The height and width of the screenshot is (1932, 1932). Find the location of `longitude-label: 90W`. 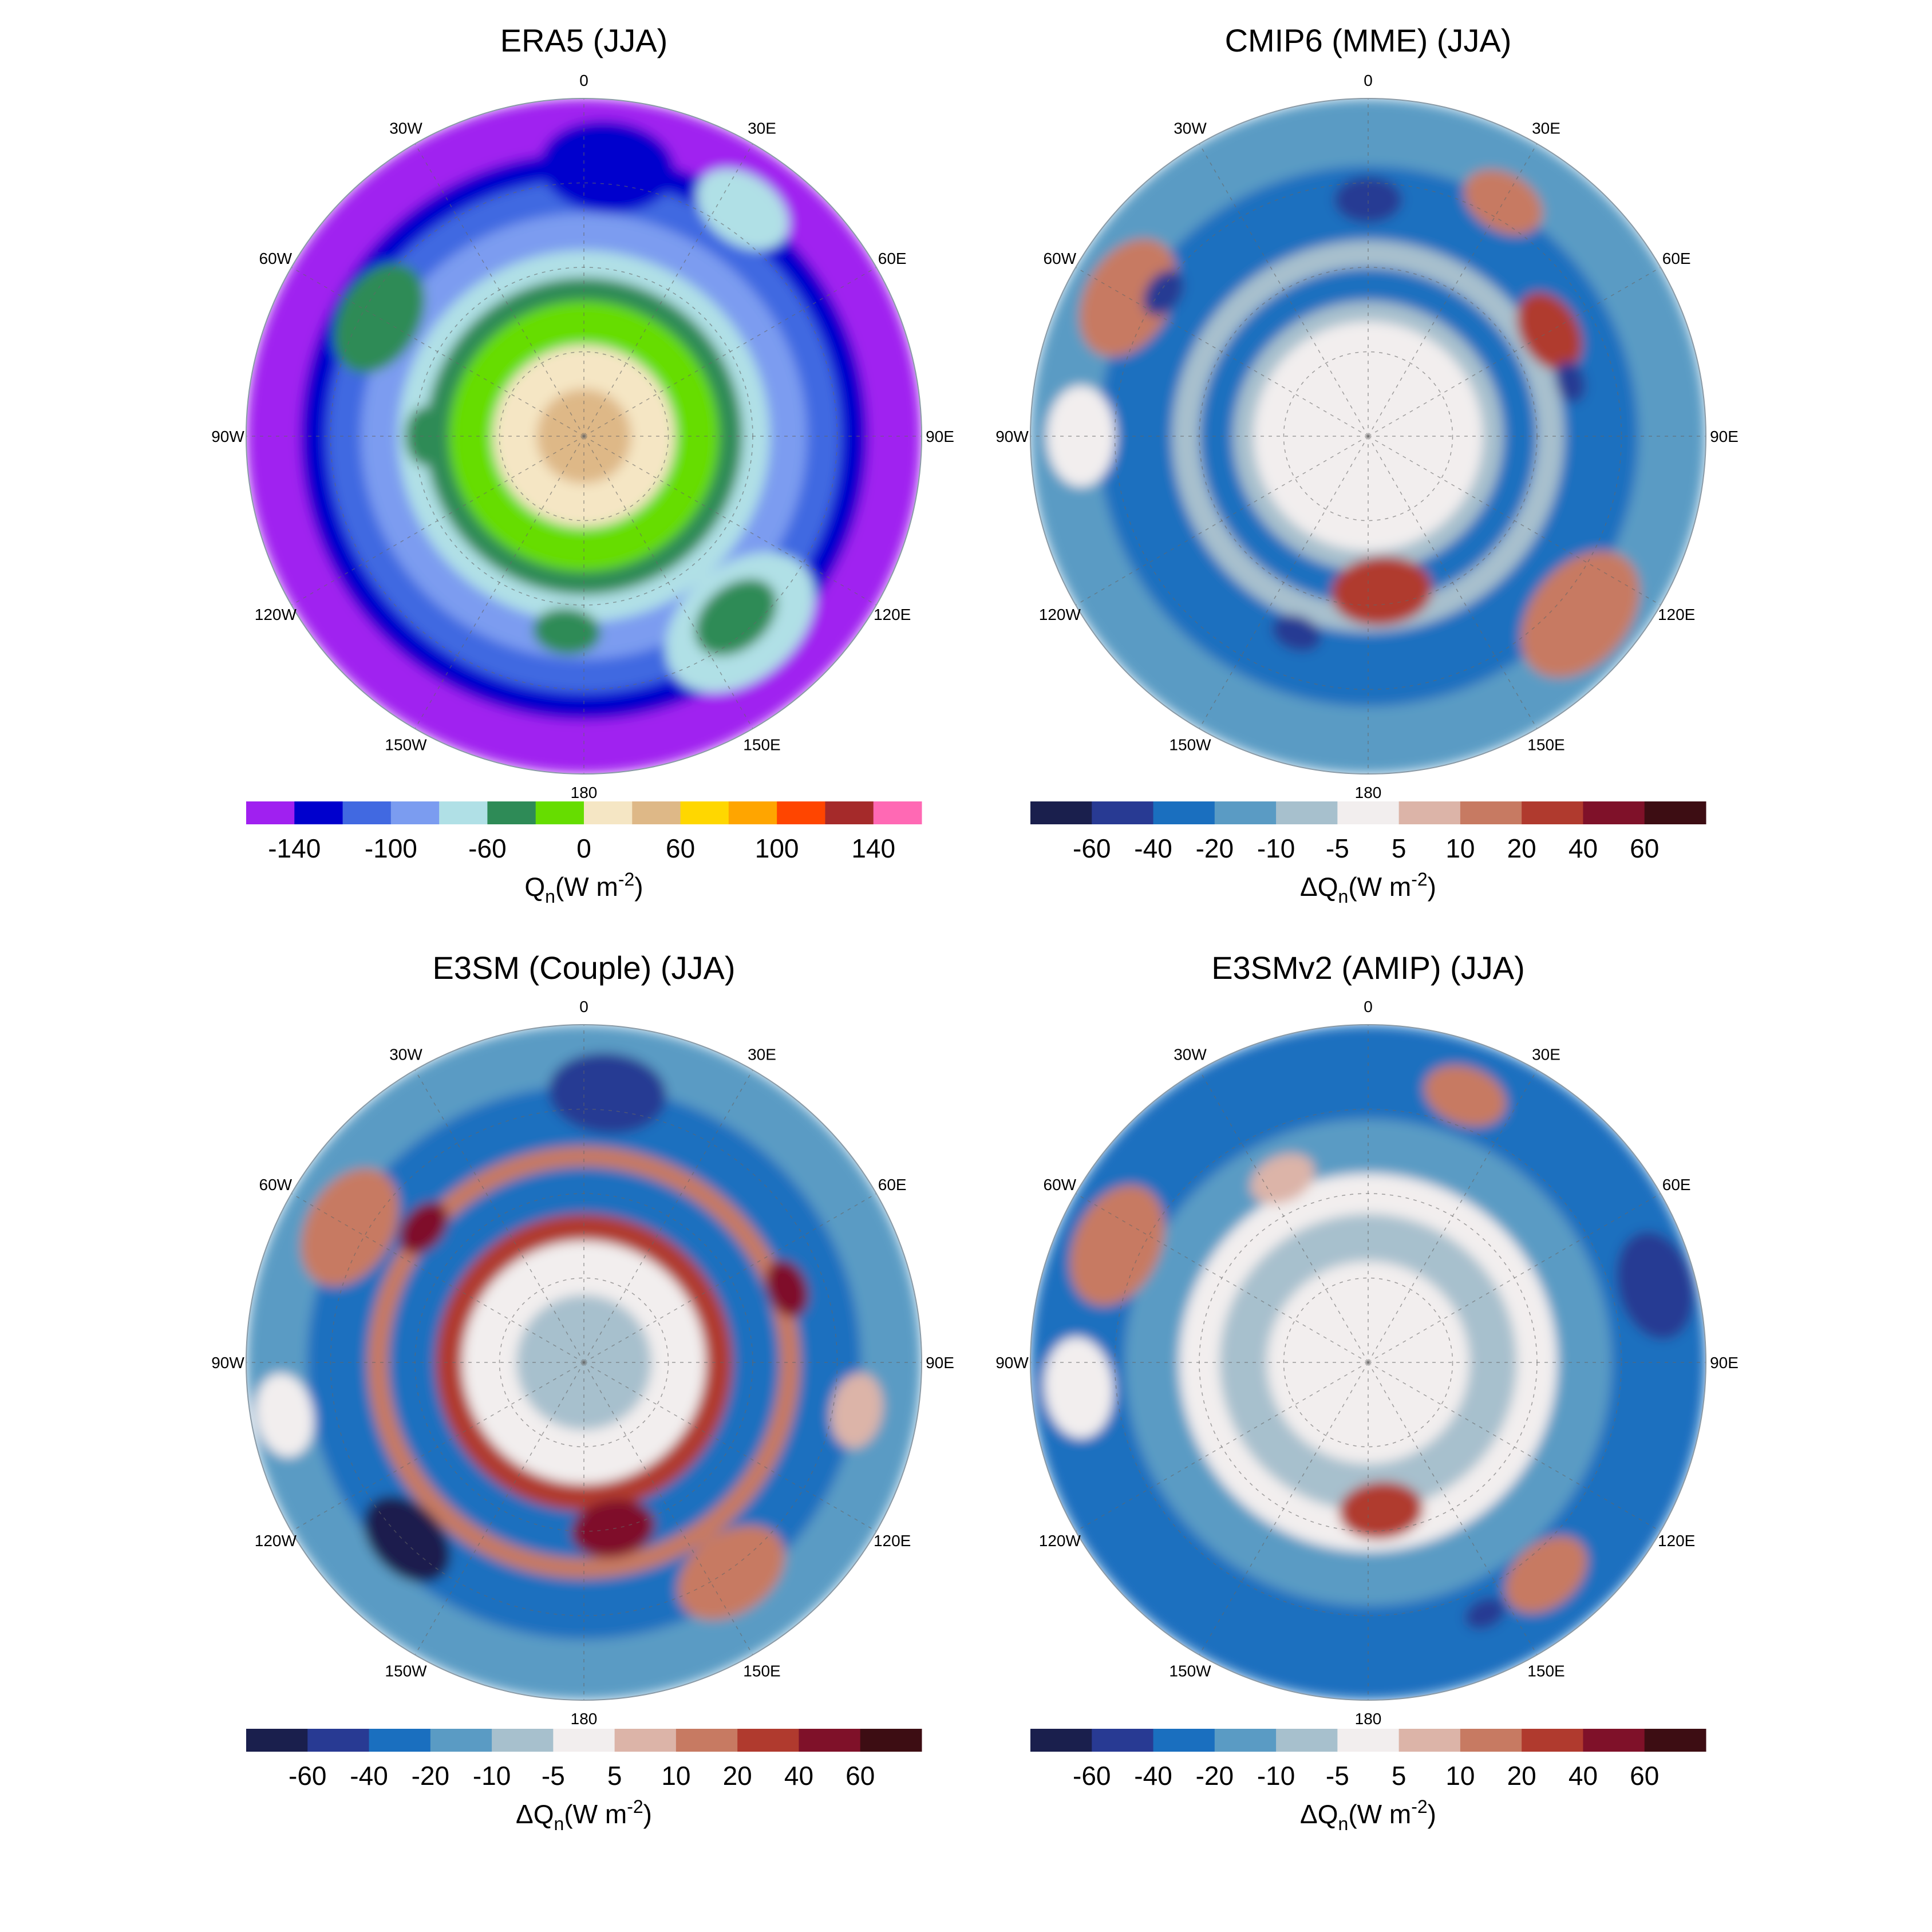

longitude-label: 90W is located at coordinates (1012, 1363).